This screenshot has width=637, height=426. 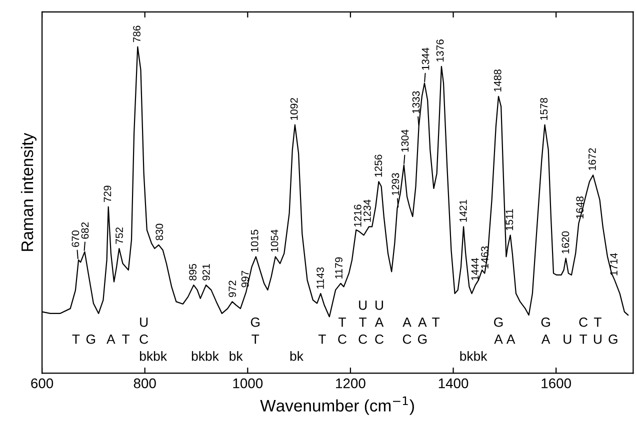 What do you see at coordinates (367, 211) in the screenshot?
I see `annotation: 1234` at bounding box center [367, 211].